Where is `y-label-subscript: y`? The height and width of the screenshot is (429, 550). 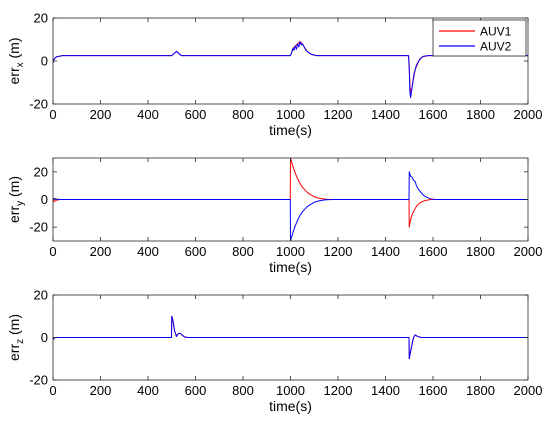 y-label-subscript: y is located at coordinates (20, 203).